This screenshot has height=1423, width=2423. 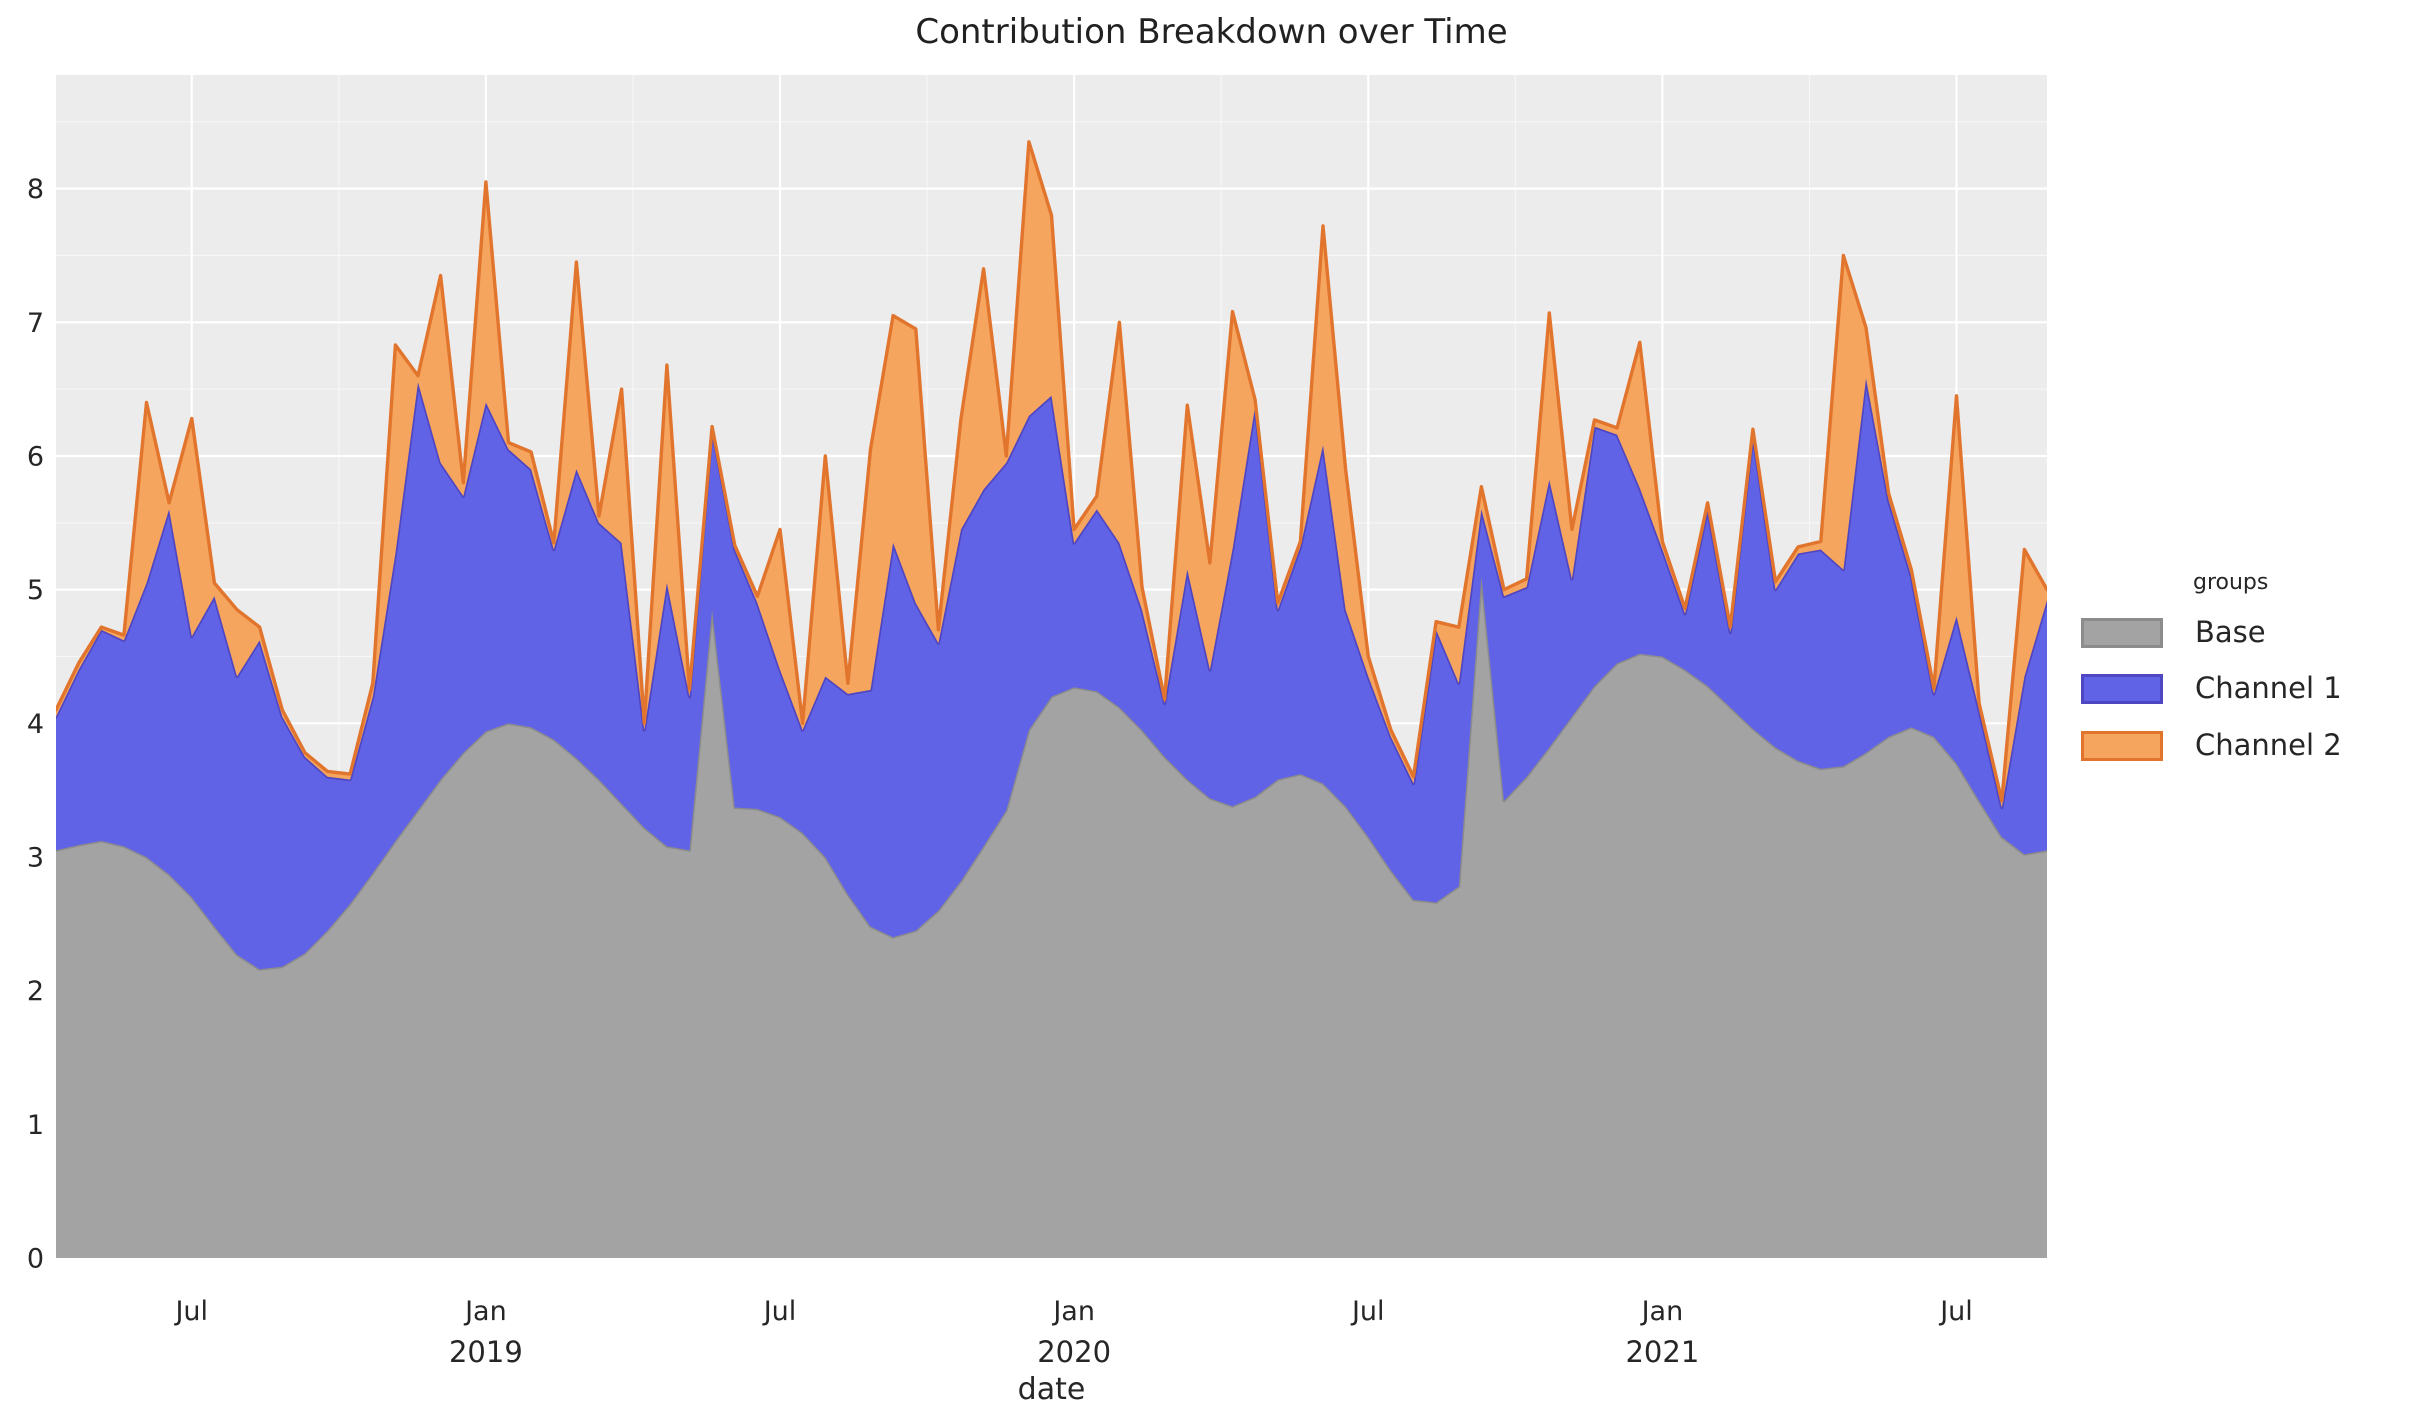 I want to click on x-tick-year-label: 2020, so click(x=1074, y=1352).